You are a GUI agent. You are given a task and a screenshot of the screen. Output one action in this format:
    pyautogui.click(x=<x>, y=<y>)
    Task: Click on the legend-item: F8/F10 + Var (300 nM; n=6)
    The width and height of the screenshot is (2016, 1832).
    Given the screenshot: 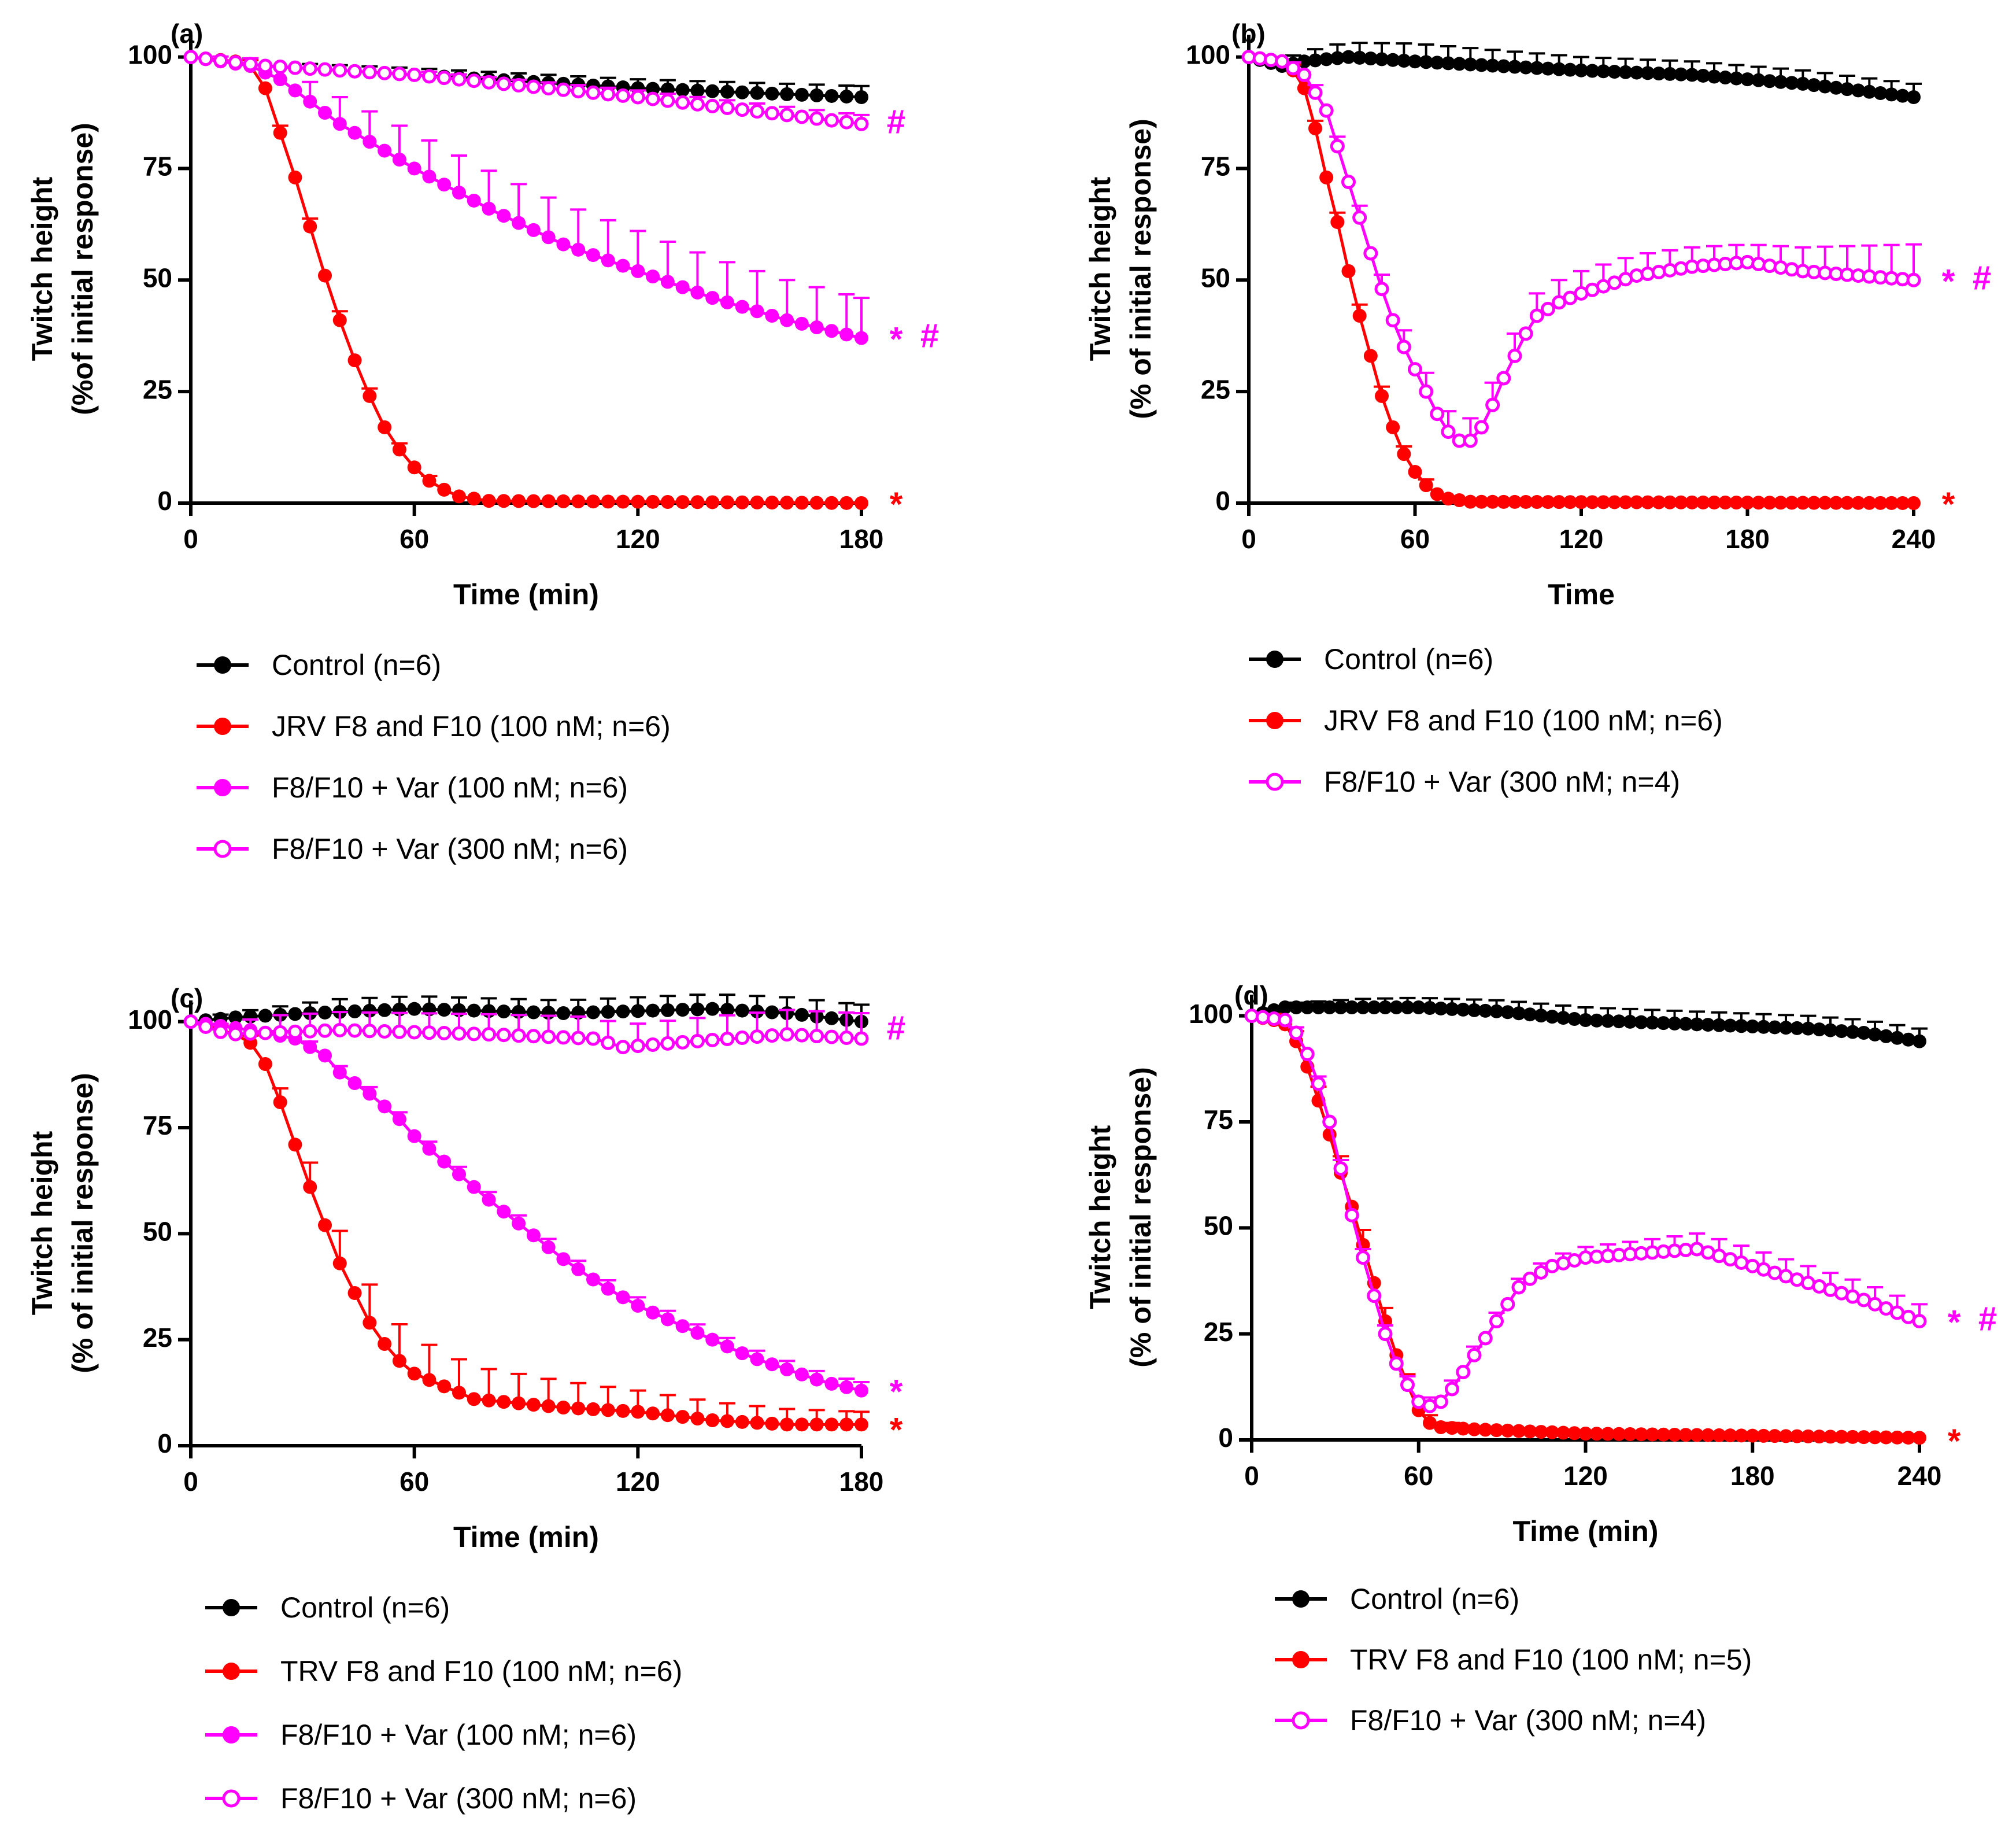 What is the action you would take?
    pyautogui.click(x=412, y=849)
    